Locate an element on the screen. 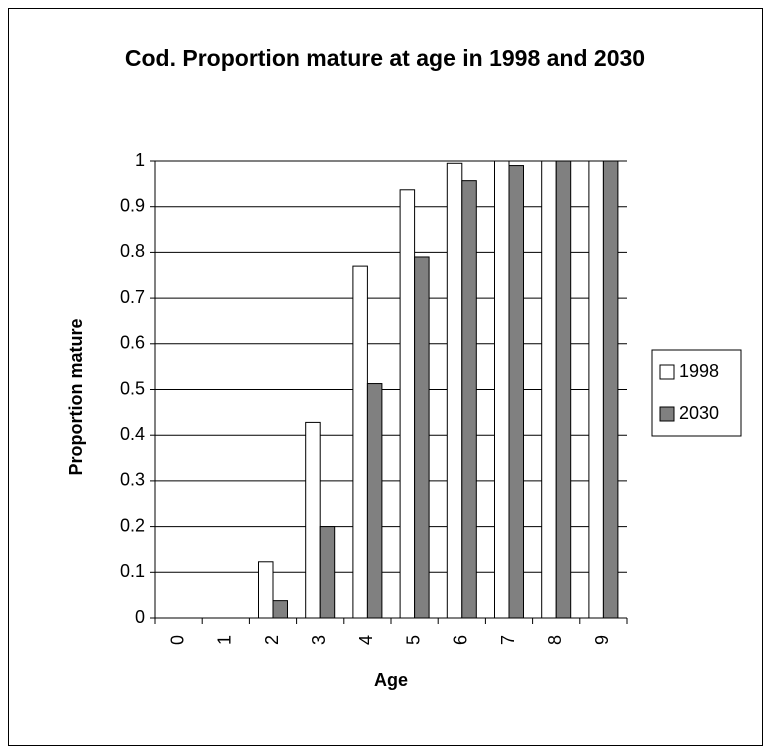 The height and width of the screenshot is (754, 771). legend-label: 2030 is located at coordinates (699, 413).